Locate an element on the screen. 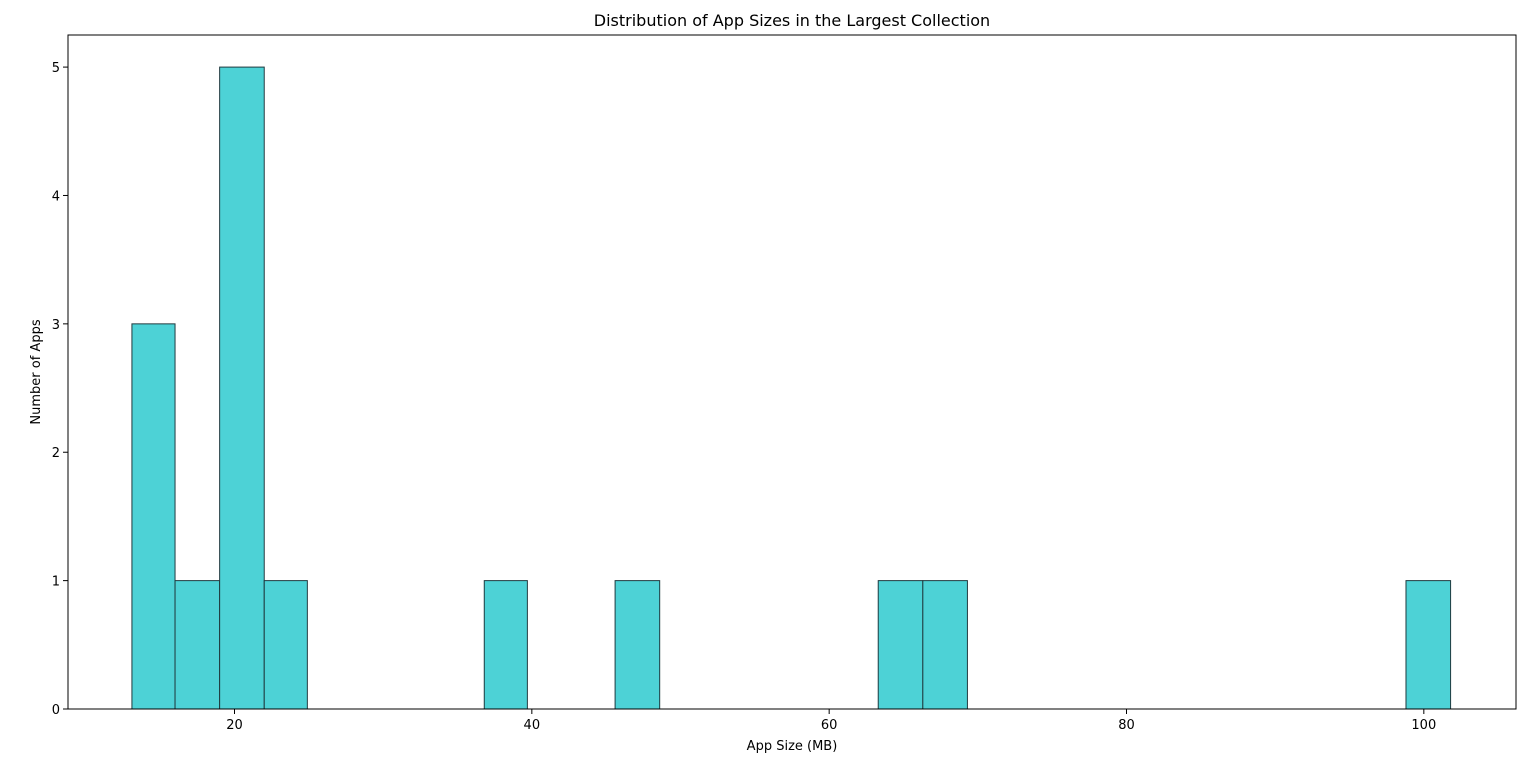 This screenshot has width=1536, height=765. y-axis-label: Number of Apps is located at coordinates (36, 371).